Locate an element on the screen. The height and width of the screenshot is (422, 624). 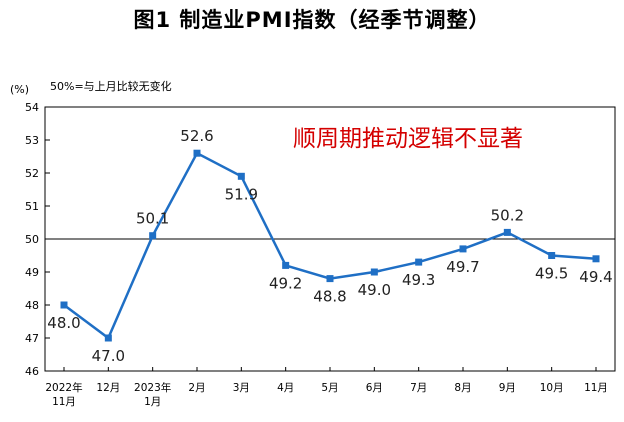
x-tick-label: 2月 is located at coordinates (196, 388).